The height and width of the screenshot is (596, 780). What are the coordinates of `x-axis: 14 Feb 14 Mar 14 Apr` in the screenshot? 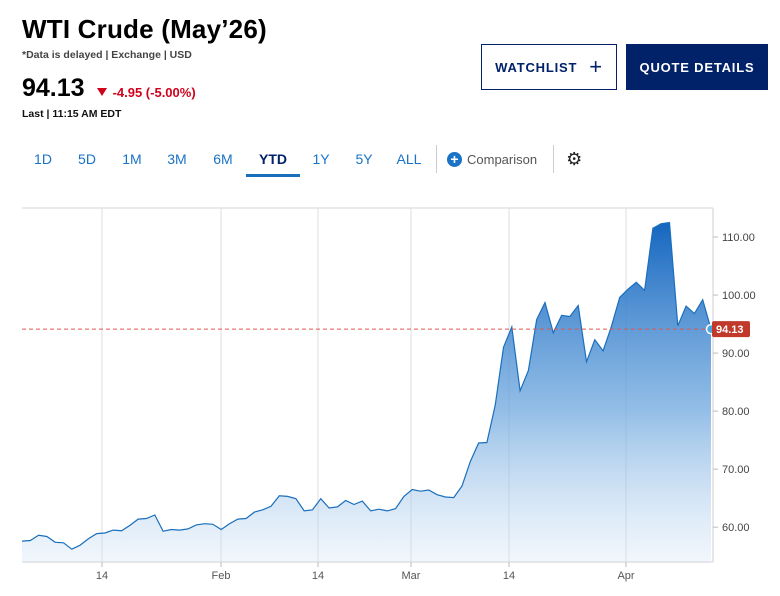 It's located at (365, 572).